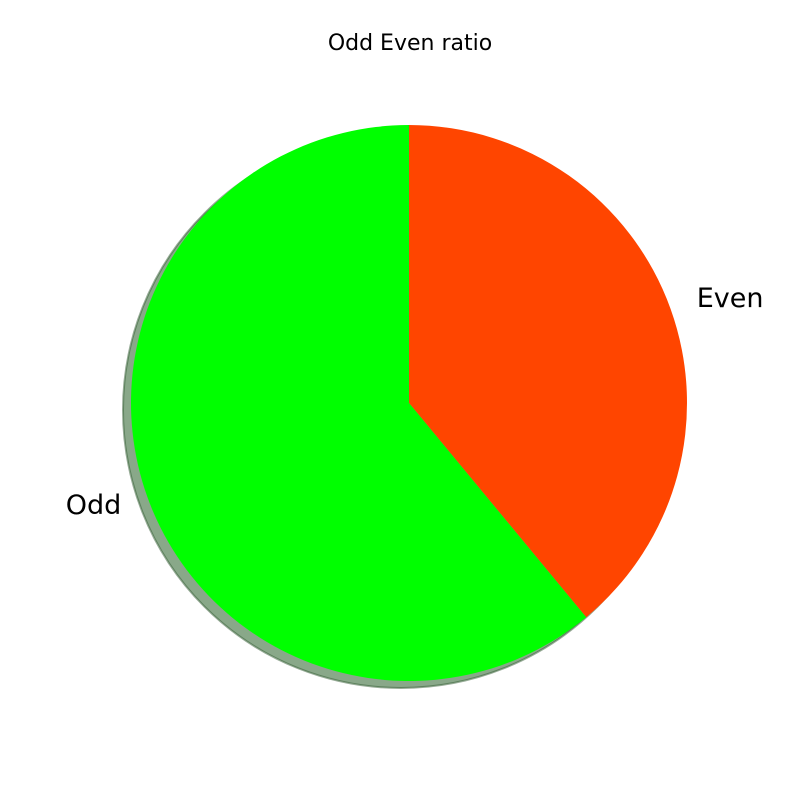 Image resolution: width=800 pixels, height=800 pixels. I want to click on pie-label-odd: Odd, so click(94, 505).